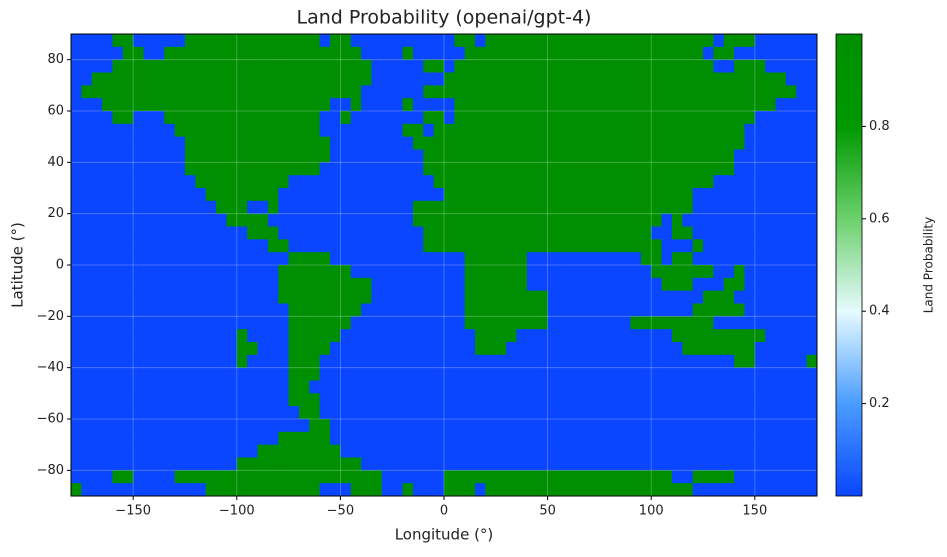 This screenshot has height=557, width=947. Describe the element at coordinates (849, 265) in the screenshot. I see `colorbar` at that location.